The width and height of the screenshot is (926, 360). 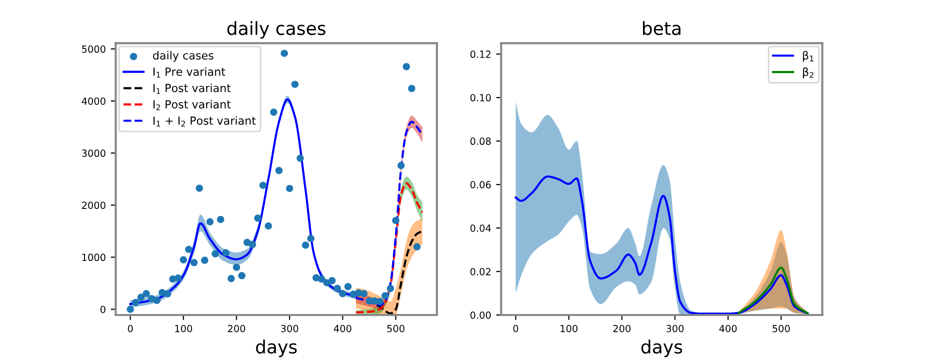 What do you see at coordinates (661, 28) in the screenshot?
I see `chart-title: beta` at bounding box center [661, 28].